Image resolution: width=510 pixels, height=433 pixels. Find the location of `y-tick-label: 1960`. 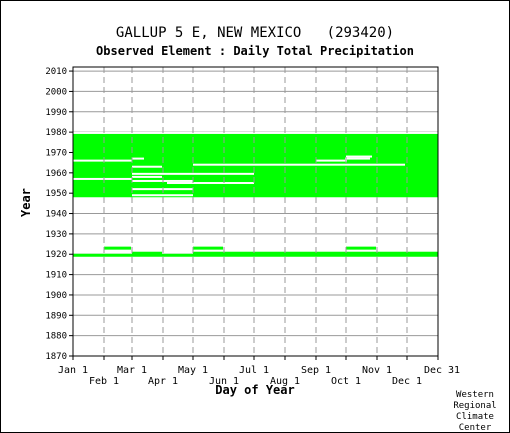

y-tick-label: 1960 is located at coordinates (56, 174).